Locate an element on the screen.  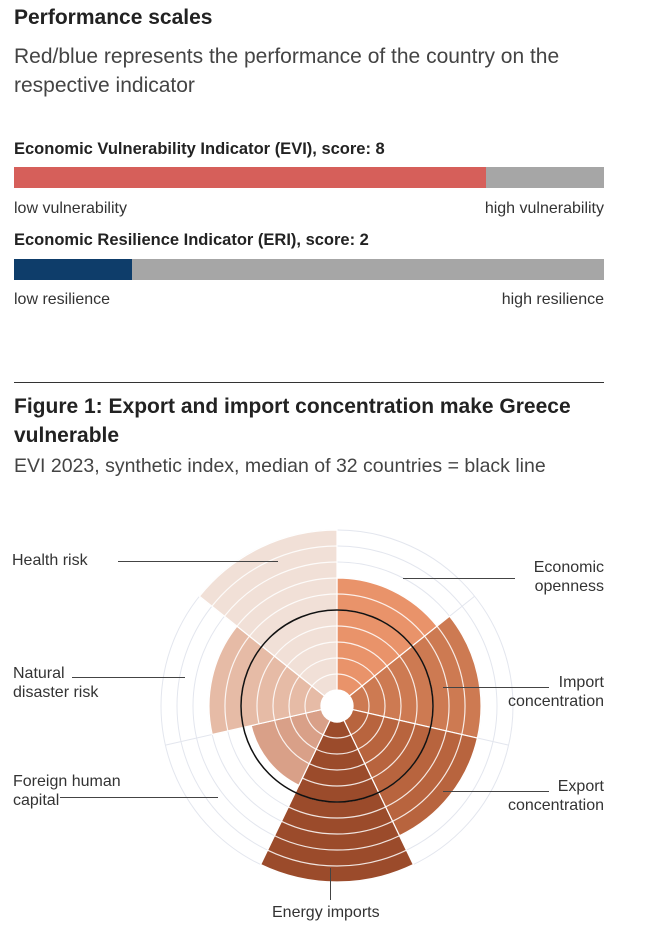
evi-bar is located at coordinates (309, 177).